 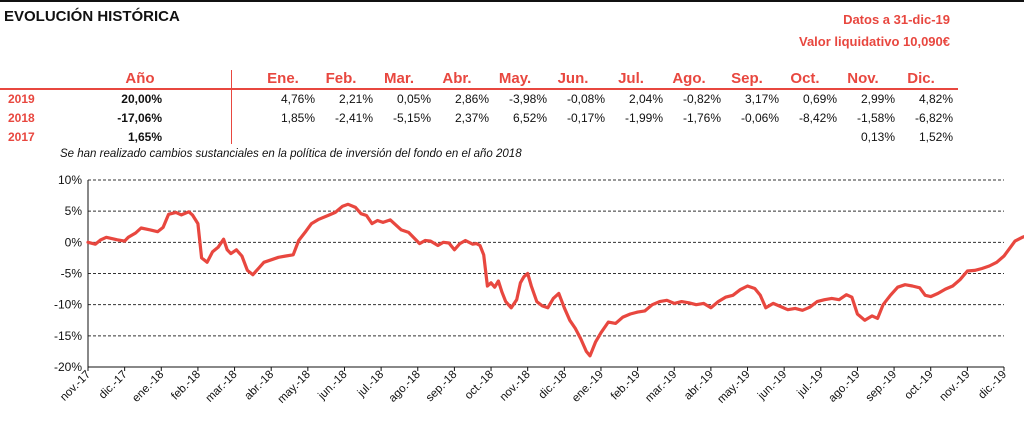 I want to click on x-tick-label: may.-19, so click(x=733, y=387).